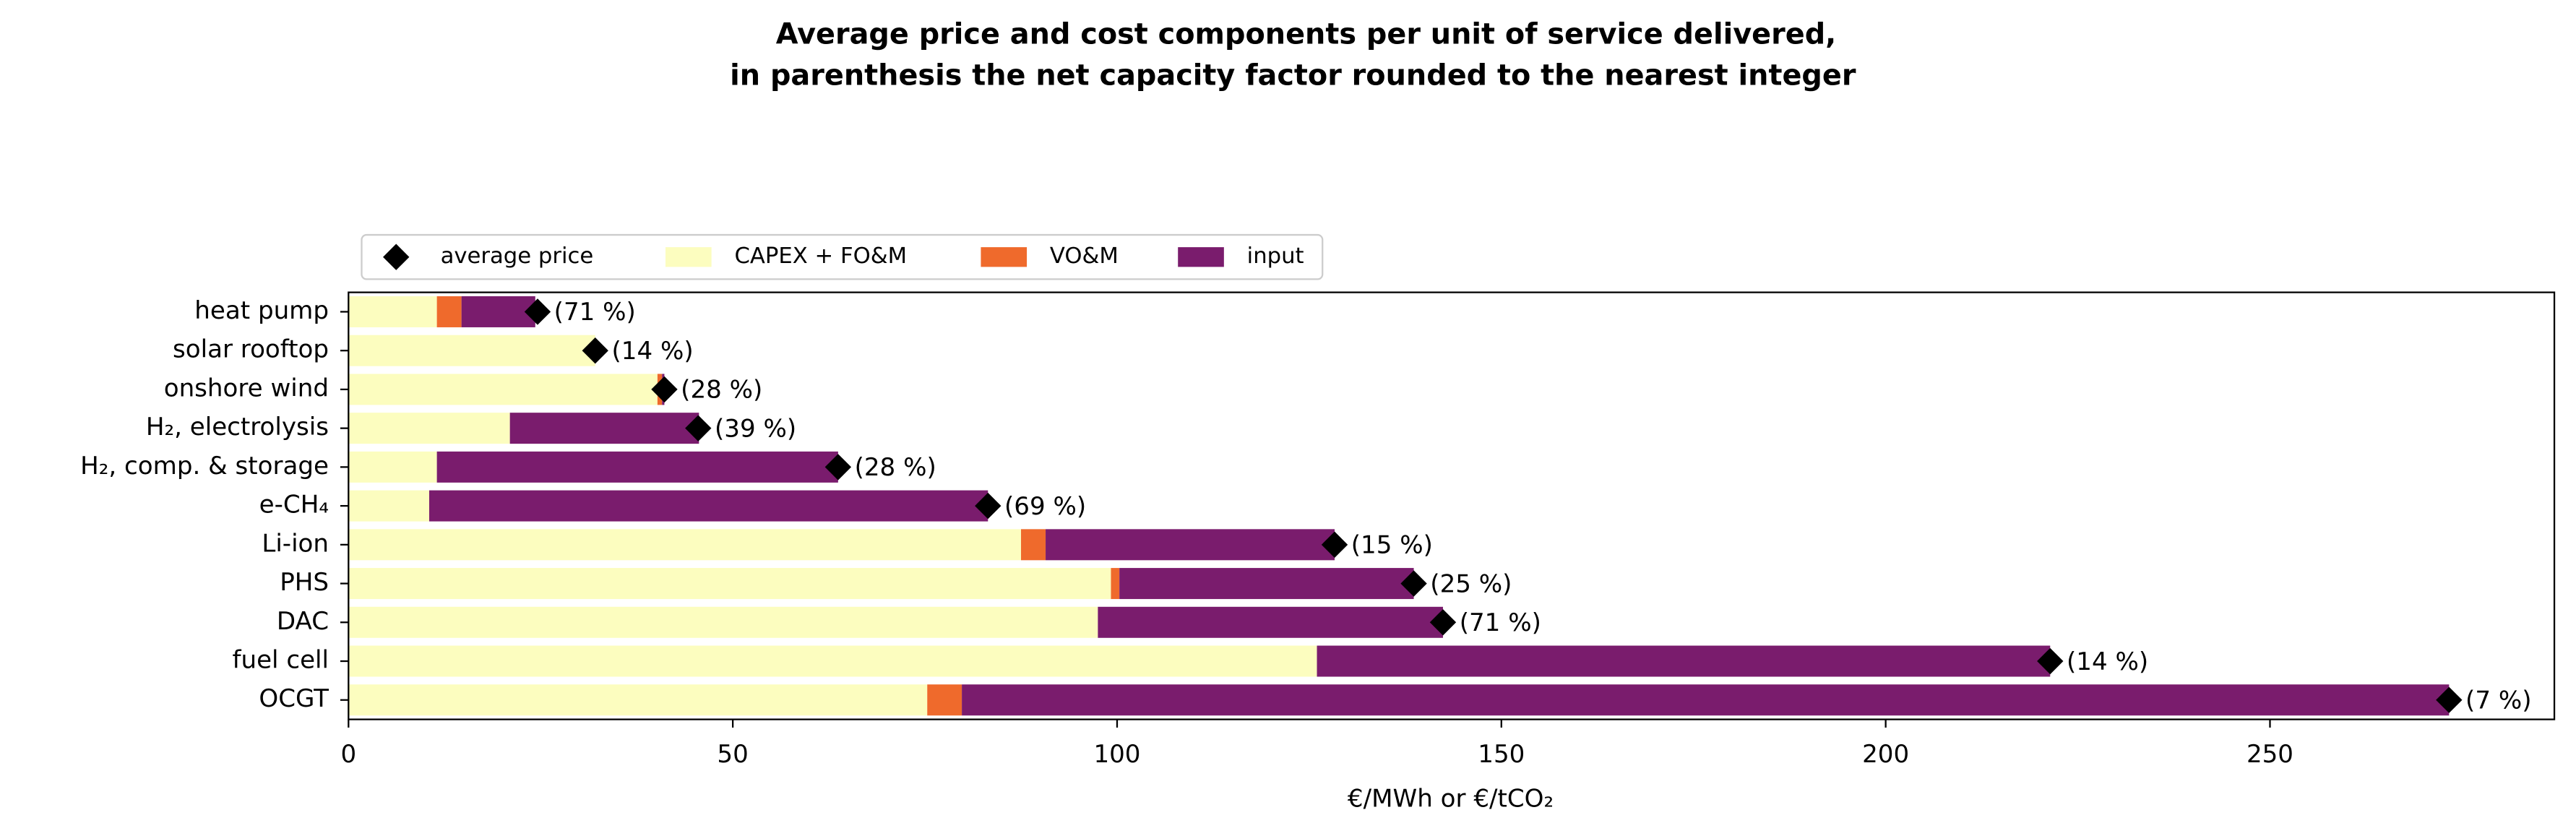 The image size is (2576, 836). I want to click on x-tick-label: 200, so click(1885, 754).